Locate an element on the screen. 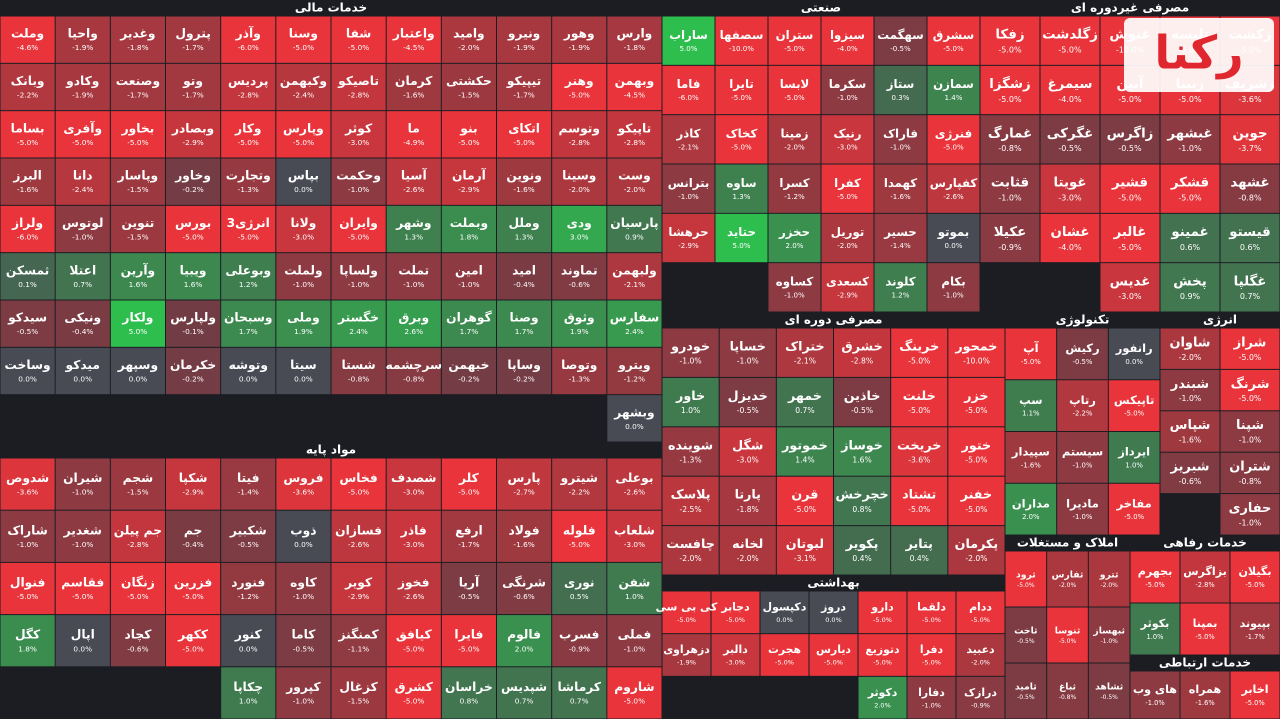 The image size is (1280, 719). tile-name: کوثر is located at coordinates (358, 128).